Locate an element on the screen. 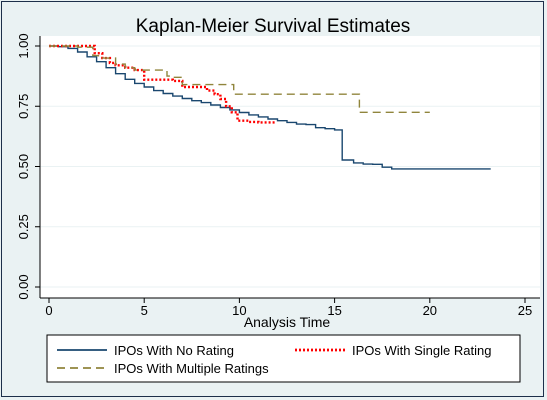 Image resolution: width=547 pixels, height=400 pixels. x-tick-label: 15 is located at coordinates (334, 310).